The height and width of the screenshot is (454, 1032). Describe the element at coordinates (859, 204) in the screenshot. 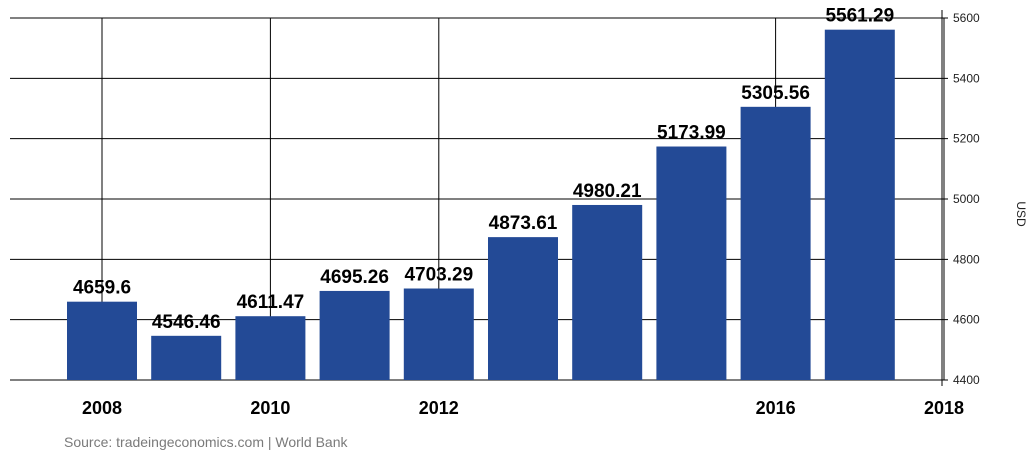

I see `bar-2017` at that location.